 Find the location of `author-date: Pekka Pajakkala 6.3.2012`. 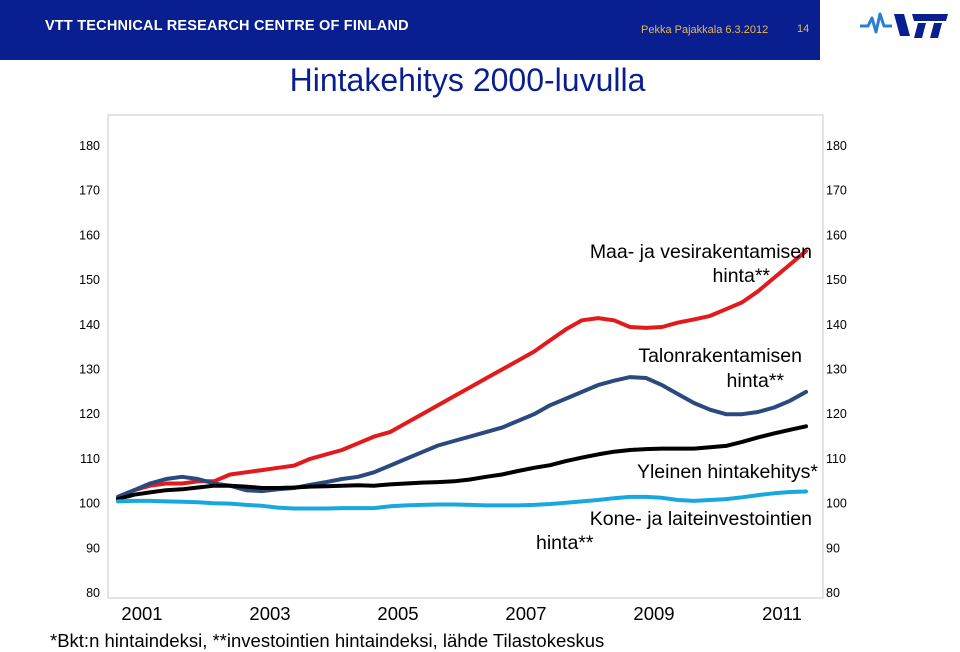

author-date: Pekka Pajakkala 6.3.2012 is located at coordinates (705, 30).